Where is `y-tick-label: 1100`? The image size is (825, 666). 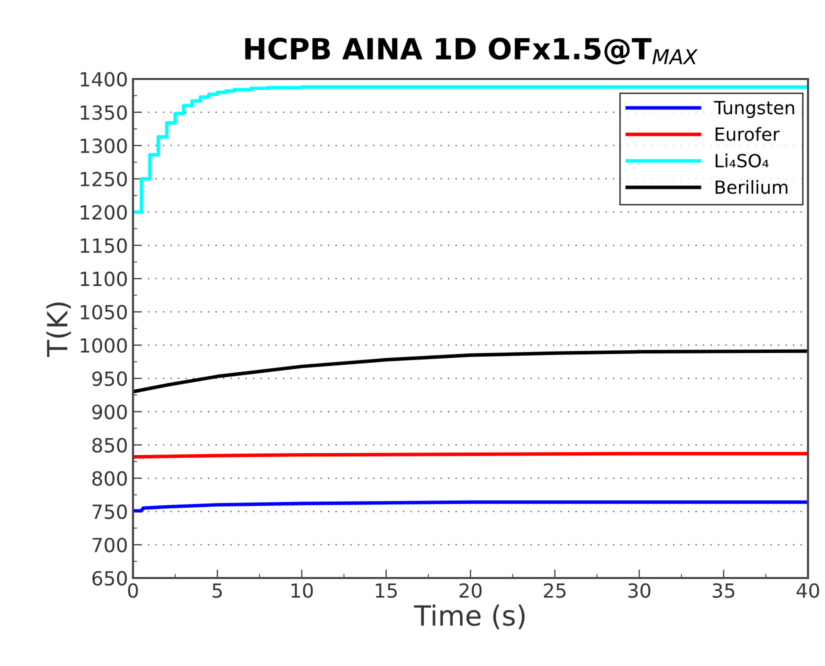
y-tick-label: 1100 is located at coordinates (103, 279).